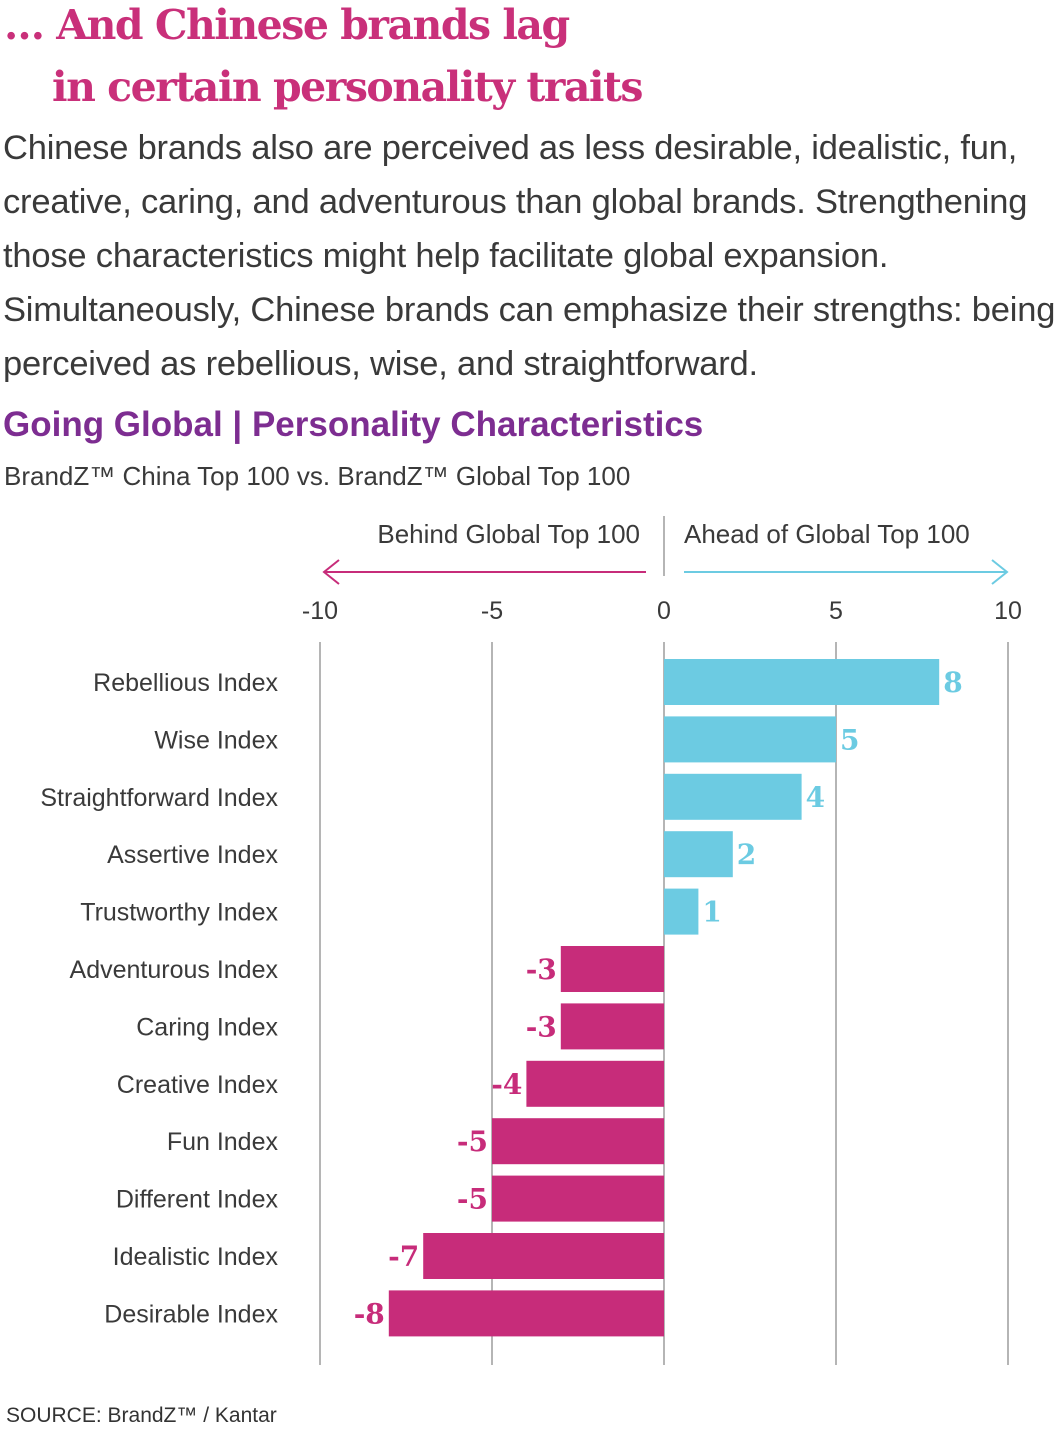 Image resolution: width=1059 pixels, height=1430 pixels. What do you see at coordinates (191, 1314) in the screenshot?
I see `category-label: Desirable Index` at bounding box center [191, 1314].